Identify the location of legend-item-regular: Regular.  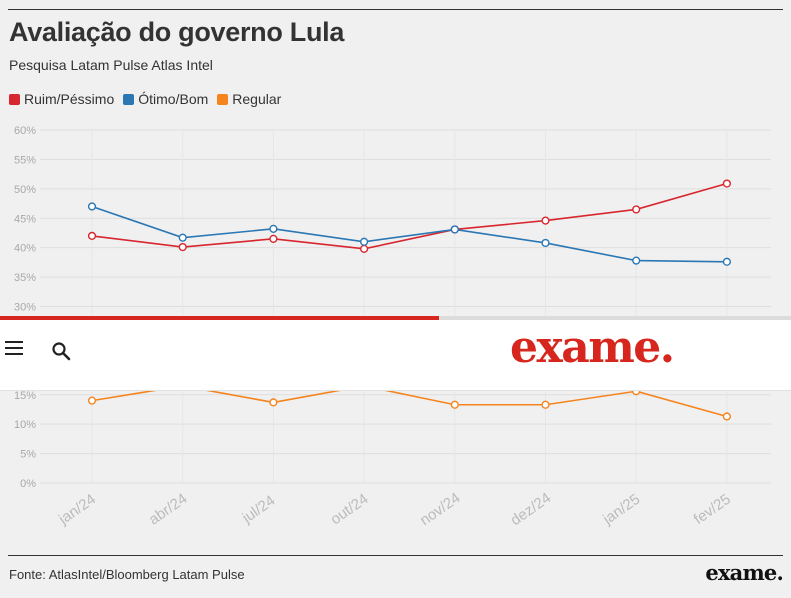
(249, 99).